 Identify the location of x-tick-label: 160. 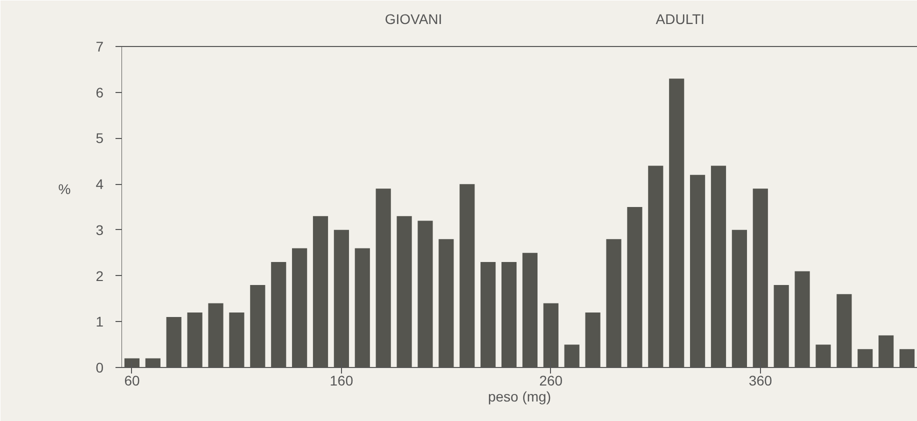
(342, 380).